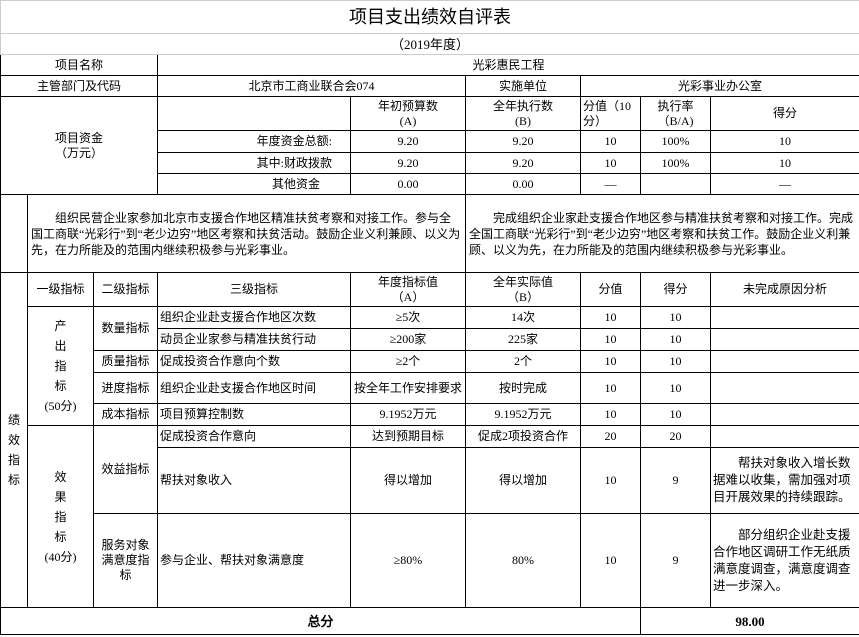 The height and width of the screenshot is (637, 859). I want to click on level3-indicator: 促成投资合作意向个数, so click(254, 361).